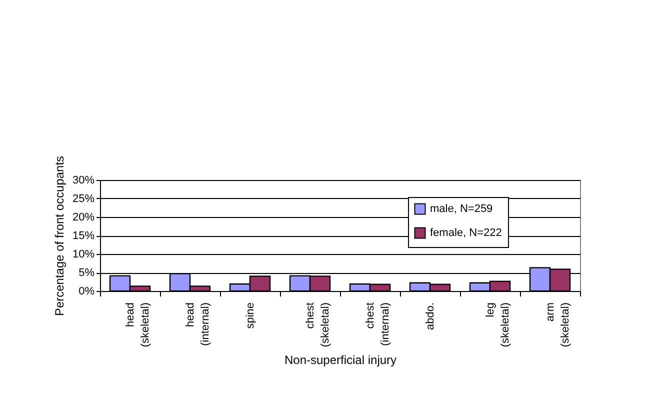 This screenshot has width=659, height=405. Describe the element at coordinates (558, 325) in the screenshot. I see `x-tick-label: arm (skeletal)` at that location.